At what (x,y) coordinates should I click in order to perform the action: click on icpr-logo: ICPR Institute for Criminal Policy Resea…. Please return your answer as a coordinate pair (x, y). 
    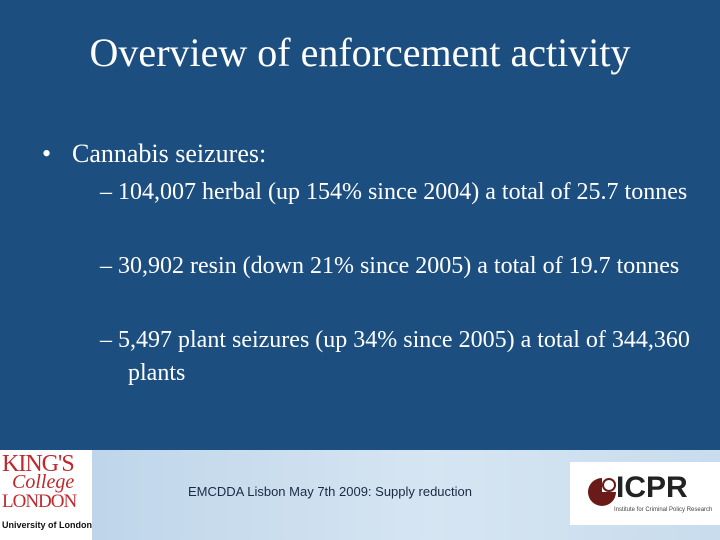
    Looking at the image, I should click on (645, 493).